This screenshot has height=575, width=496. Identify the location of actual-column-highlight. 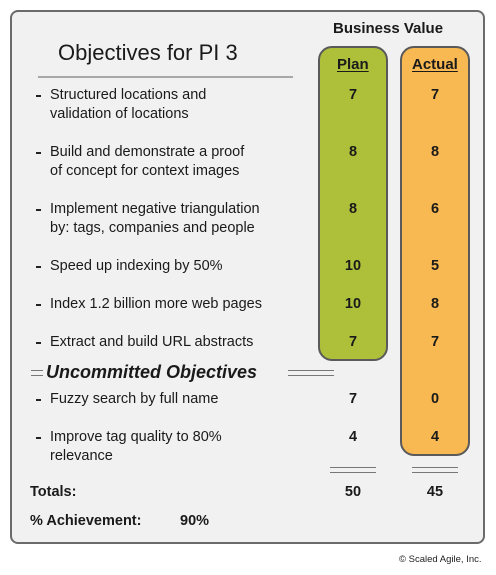
(435, 251).